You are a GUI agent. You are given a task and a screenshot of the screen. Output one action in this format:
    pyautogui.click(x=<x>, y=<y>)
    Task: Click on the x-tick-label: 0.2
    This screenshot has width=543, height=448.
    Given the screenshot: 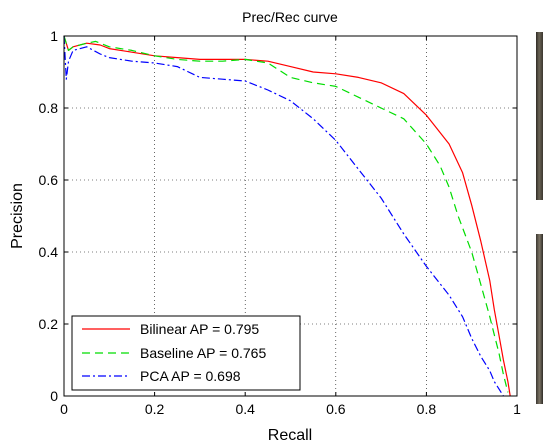 What is the action you would take?
    pyautogui.click(x=155, y=409)
    